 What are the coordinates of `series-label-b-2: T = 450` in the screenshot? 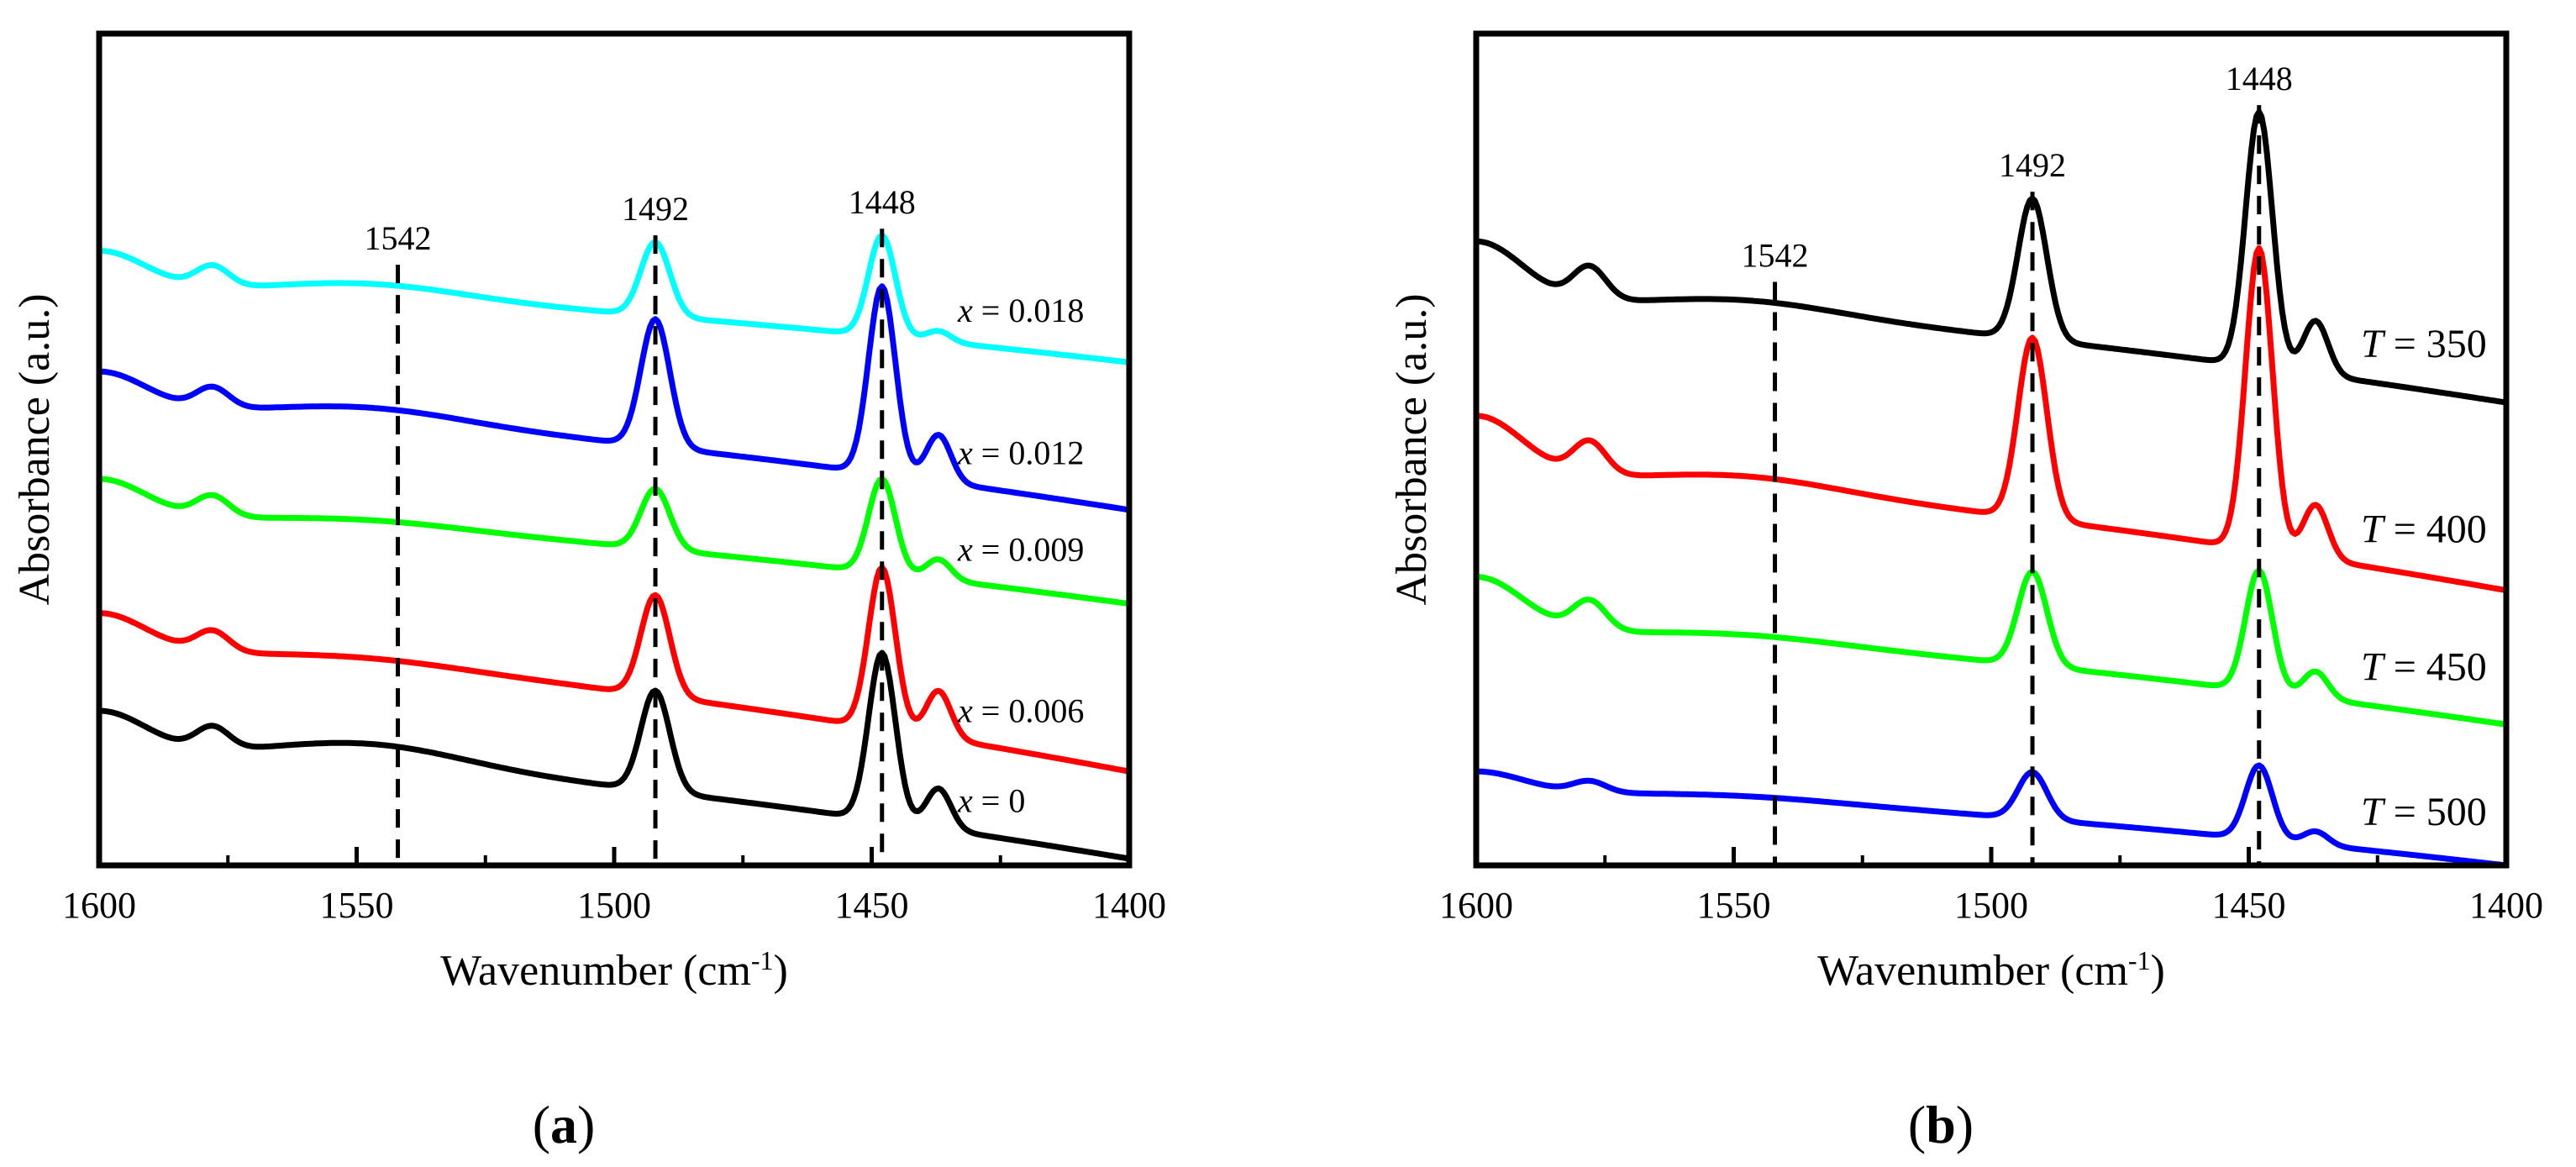 It's located at (2424, 667).